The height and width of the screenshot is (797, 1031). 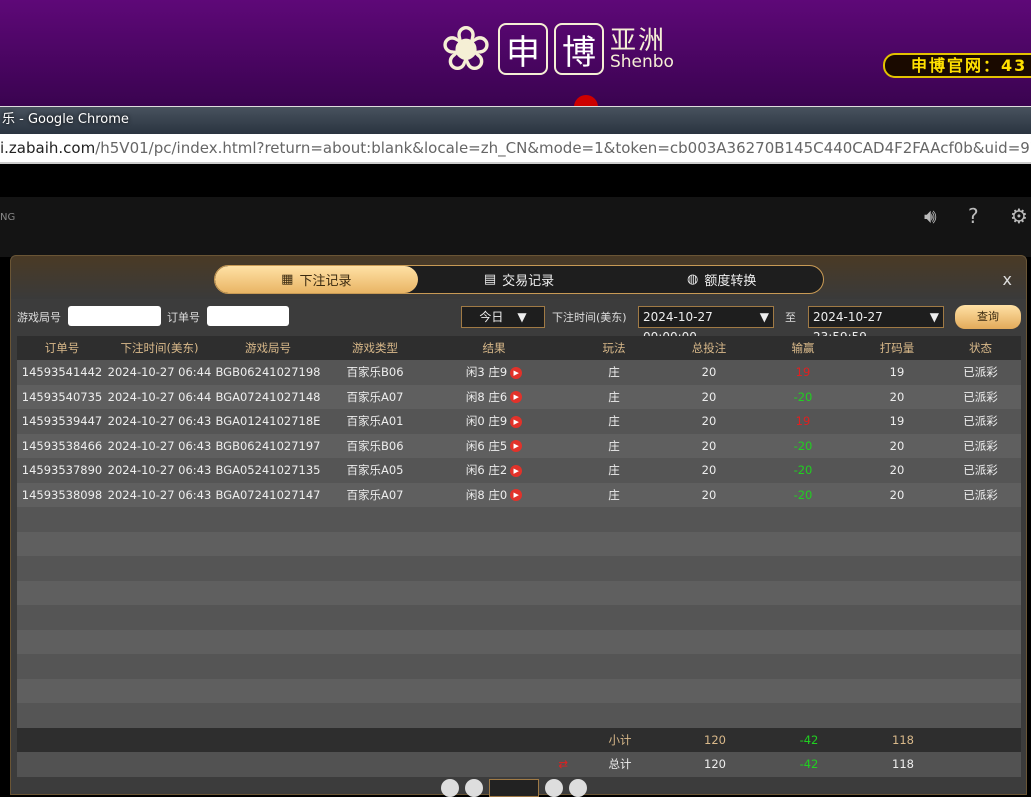 What do you see at coordinates (8, 217) in the screenshot?
I see `brand-fragment: NG` at bounding box center [8, 217].